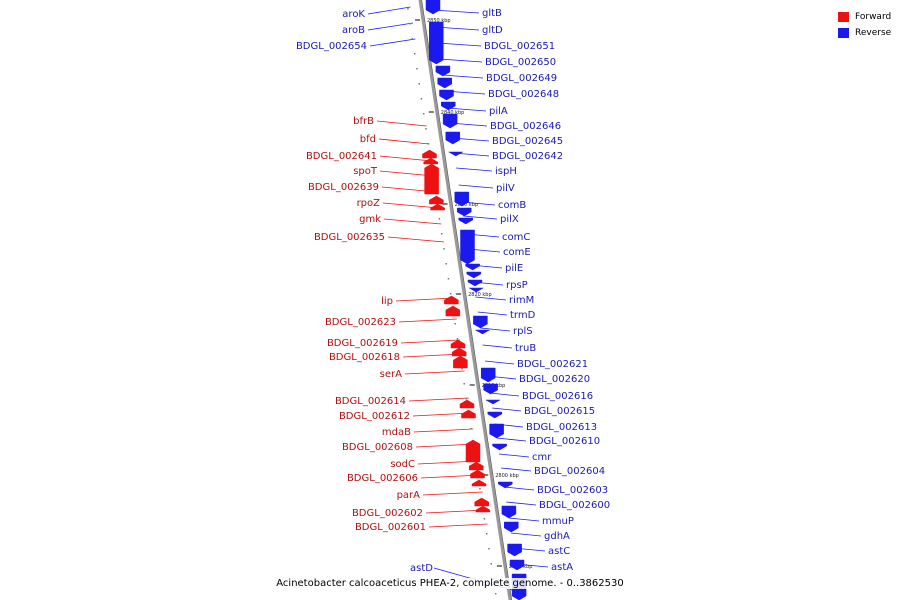 This screenshot has width=900, height=600. I want to click on reverse-gene-label: cmr, so click(542, 457).